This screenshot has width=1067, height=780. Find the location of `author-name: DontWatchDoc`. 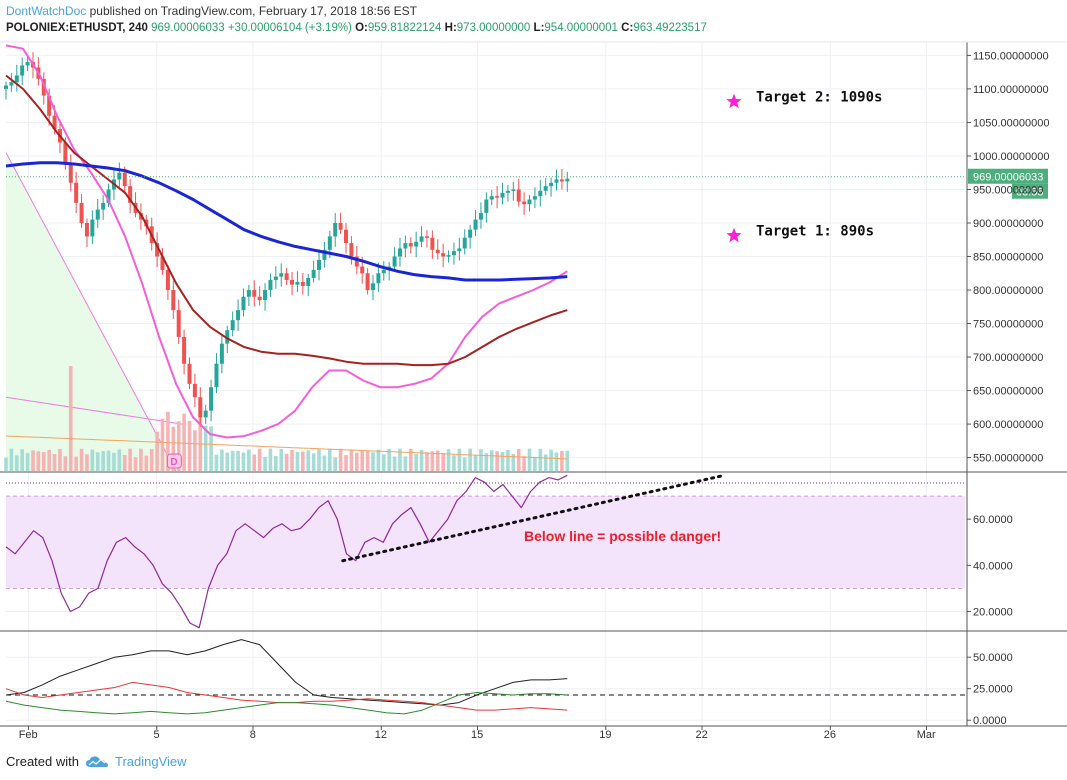

author-name: DontWatchDoc is located at coordinates (46, 11).